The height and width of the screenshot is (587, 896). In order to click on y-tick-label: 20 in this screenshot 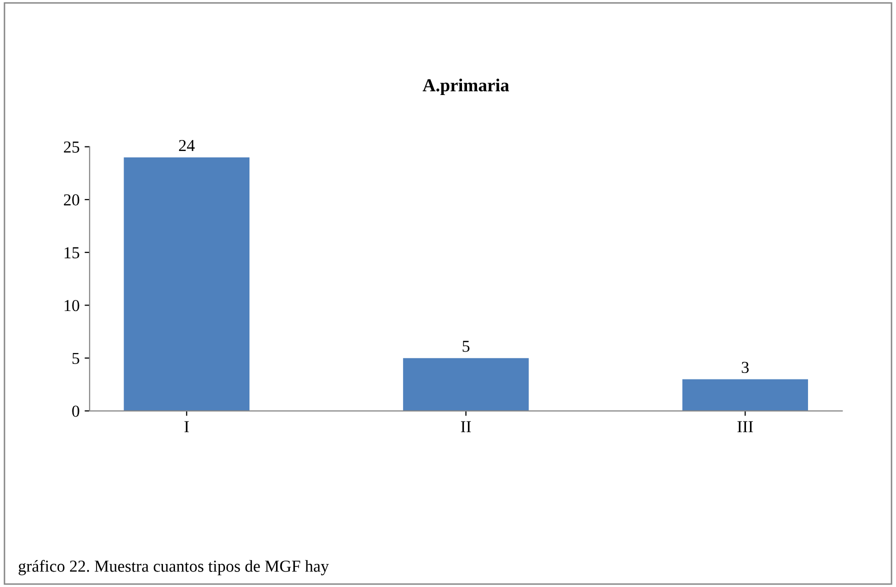, I will do `click(72, 200)`.